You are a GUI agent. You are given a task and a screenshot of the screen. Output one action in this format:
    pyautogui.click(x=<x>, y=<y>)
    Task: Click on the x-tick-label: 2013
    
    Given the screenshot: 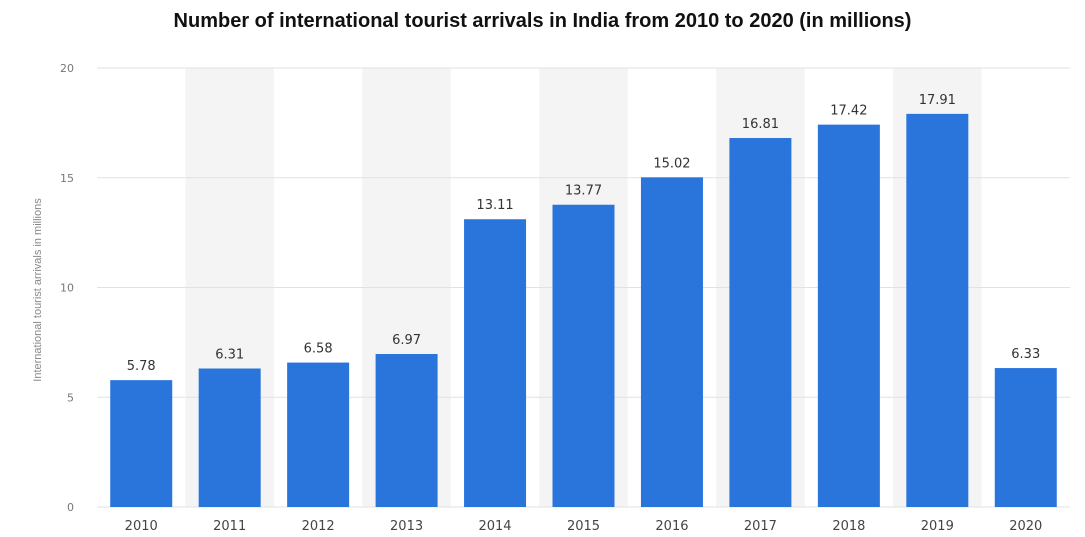 What is the action you would take?
    pyautogui.click(x=406, y=526)
    